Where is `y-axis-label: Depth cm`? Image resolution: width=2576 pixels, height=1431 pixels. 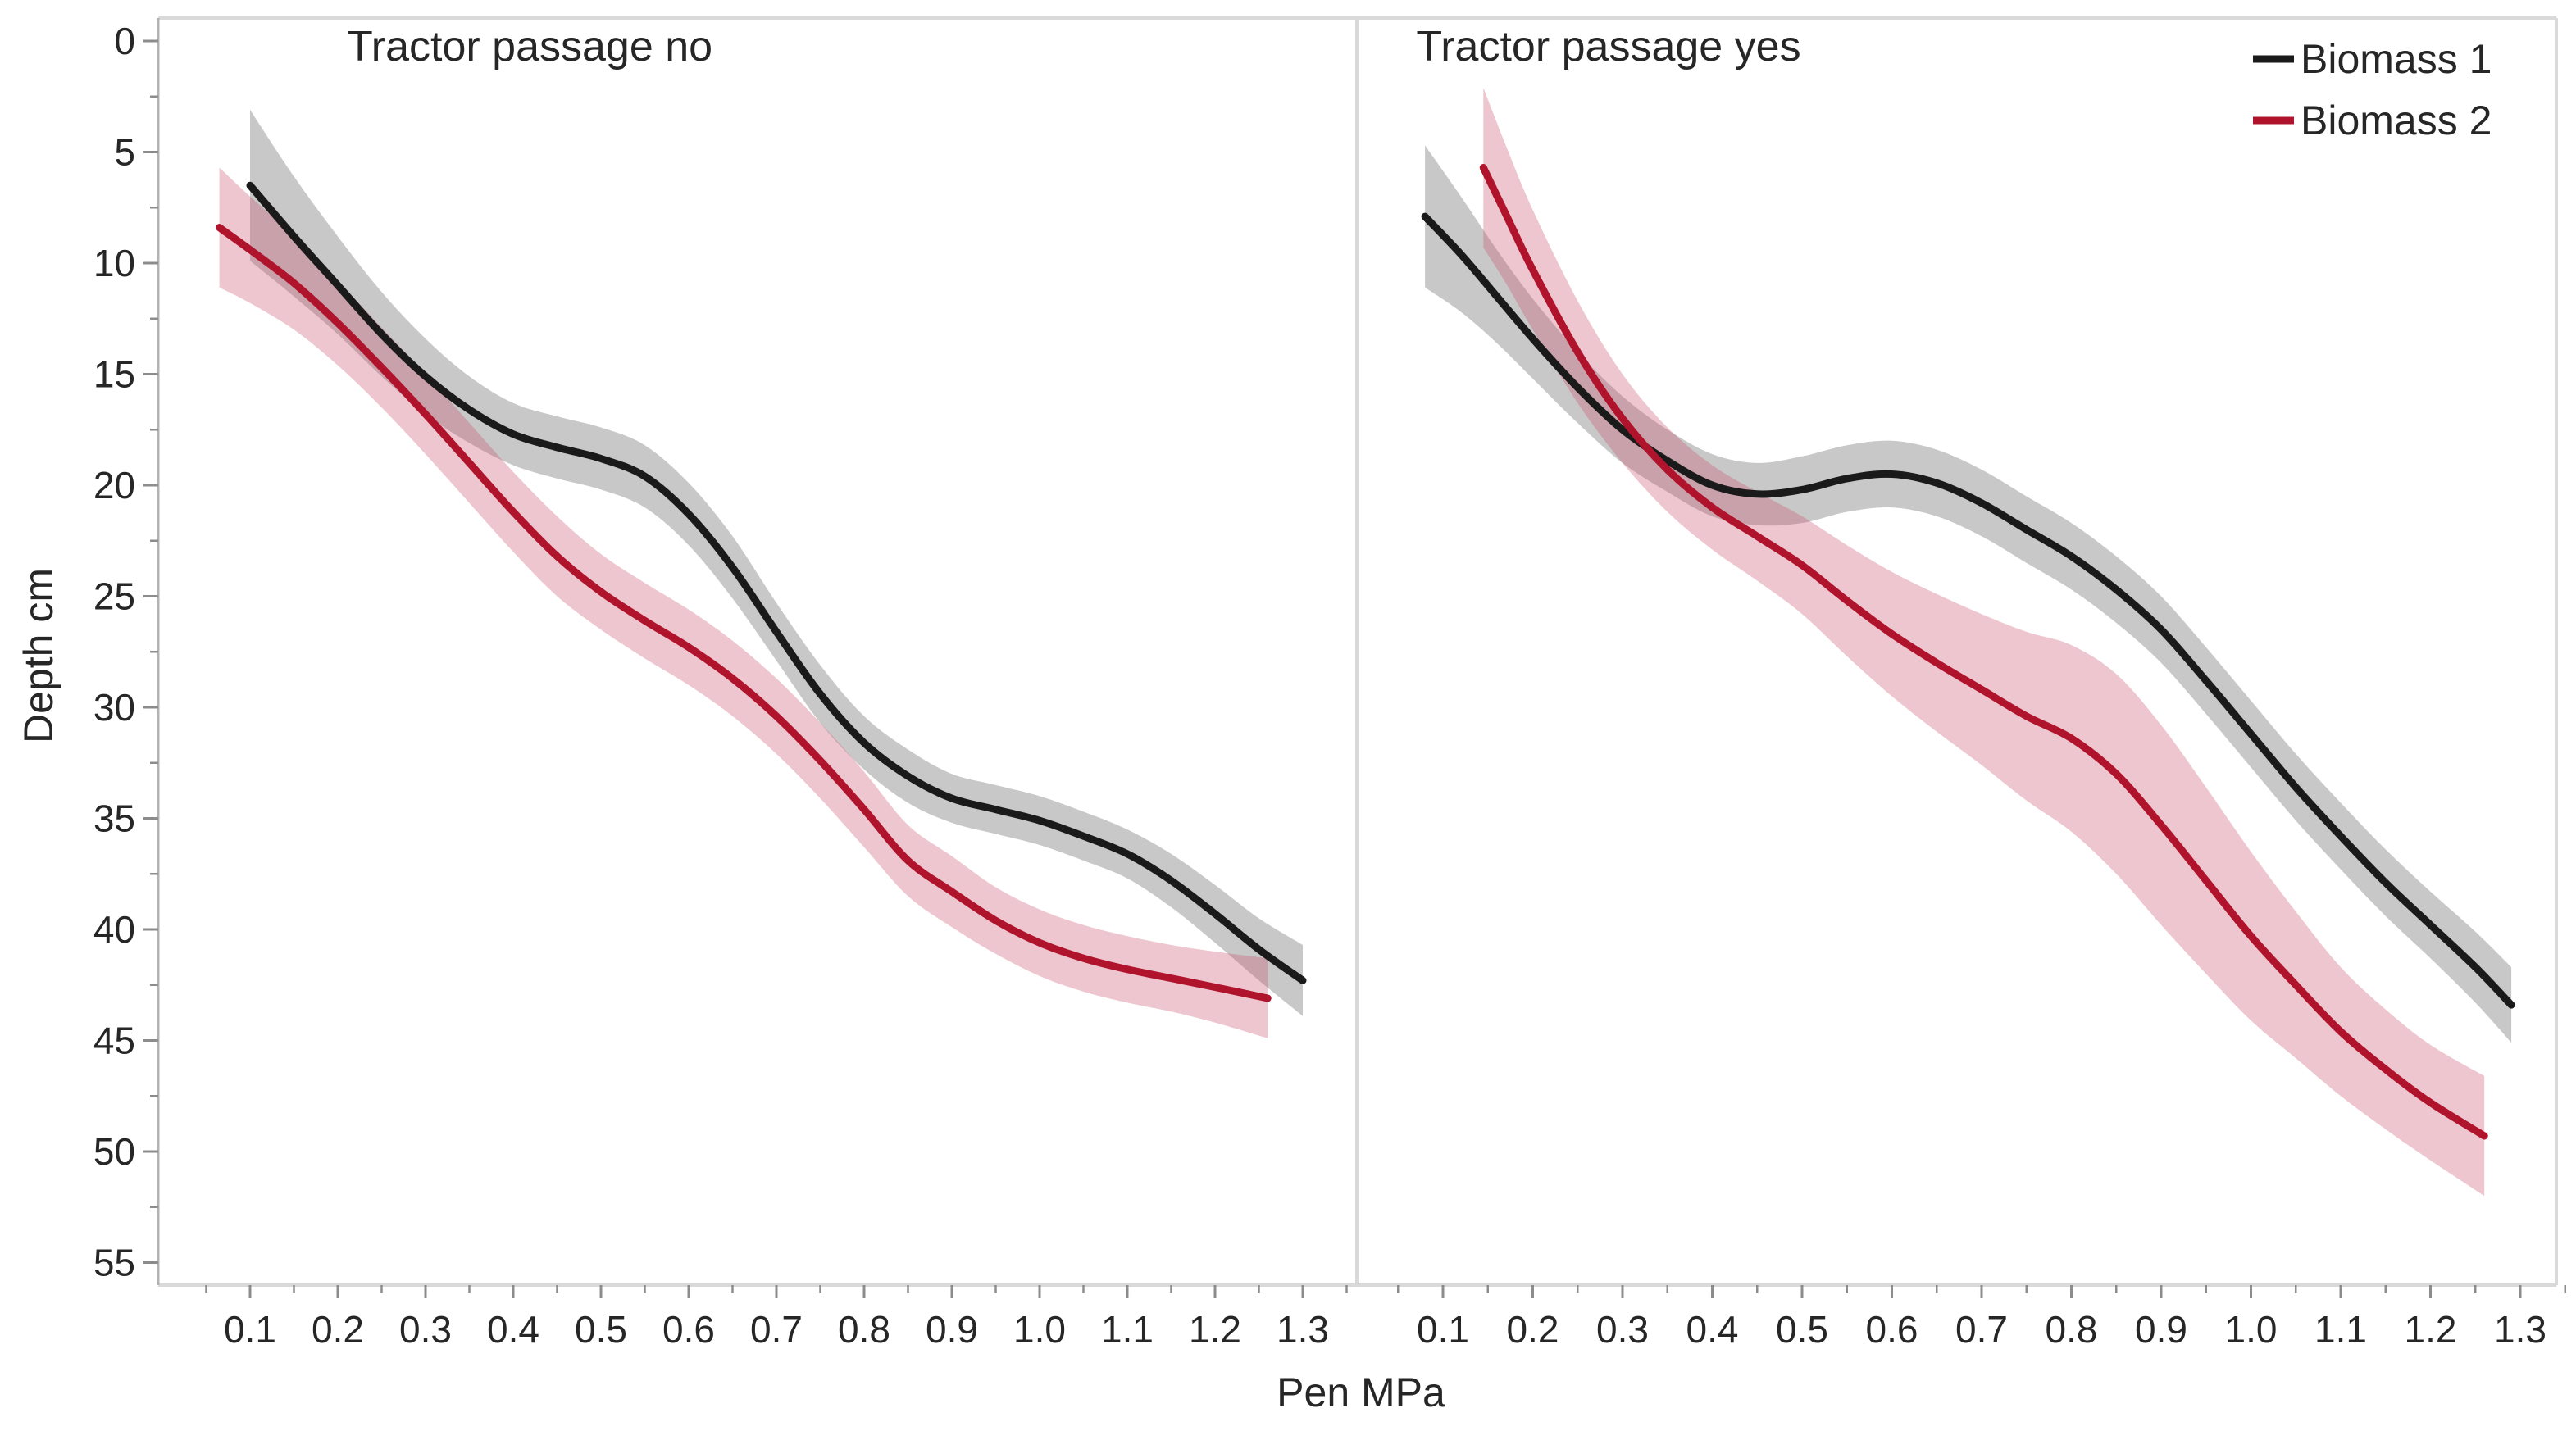 y-axis-label: Depth cm is located at coordinates (38, 655).